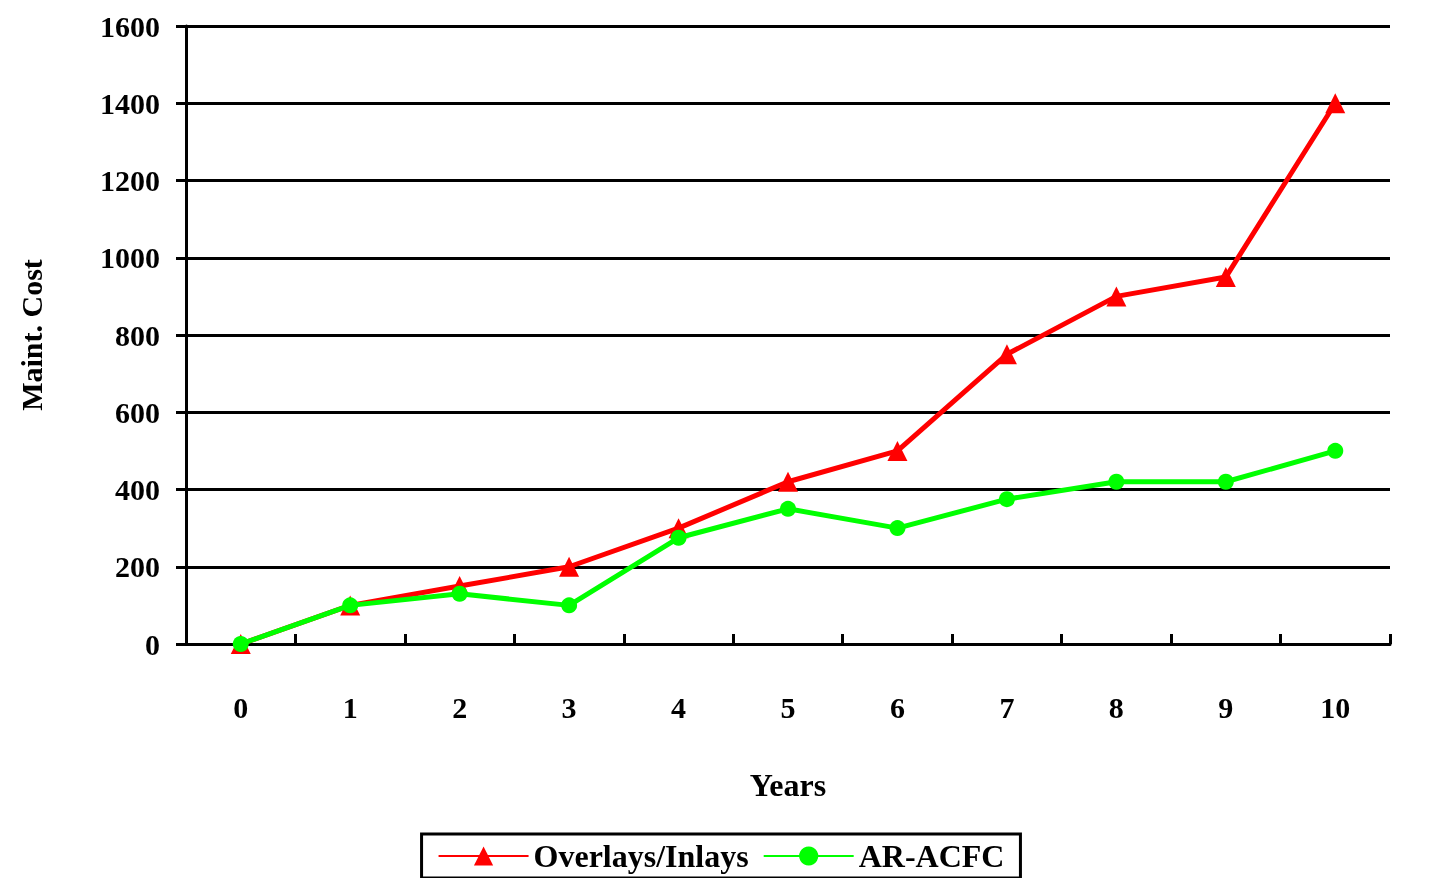 The image size is (1442, 886). I want to click on x-axis-title: Years, so click(788, 785).